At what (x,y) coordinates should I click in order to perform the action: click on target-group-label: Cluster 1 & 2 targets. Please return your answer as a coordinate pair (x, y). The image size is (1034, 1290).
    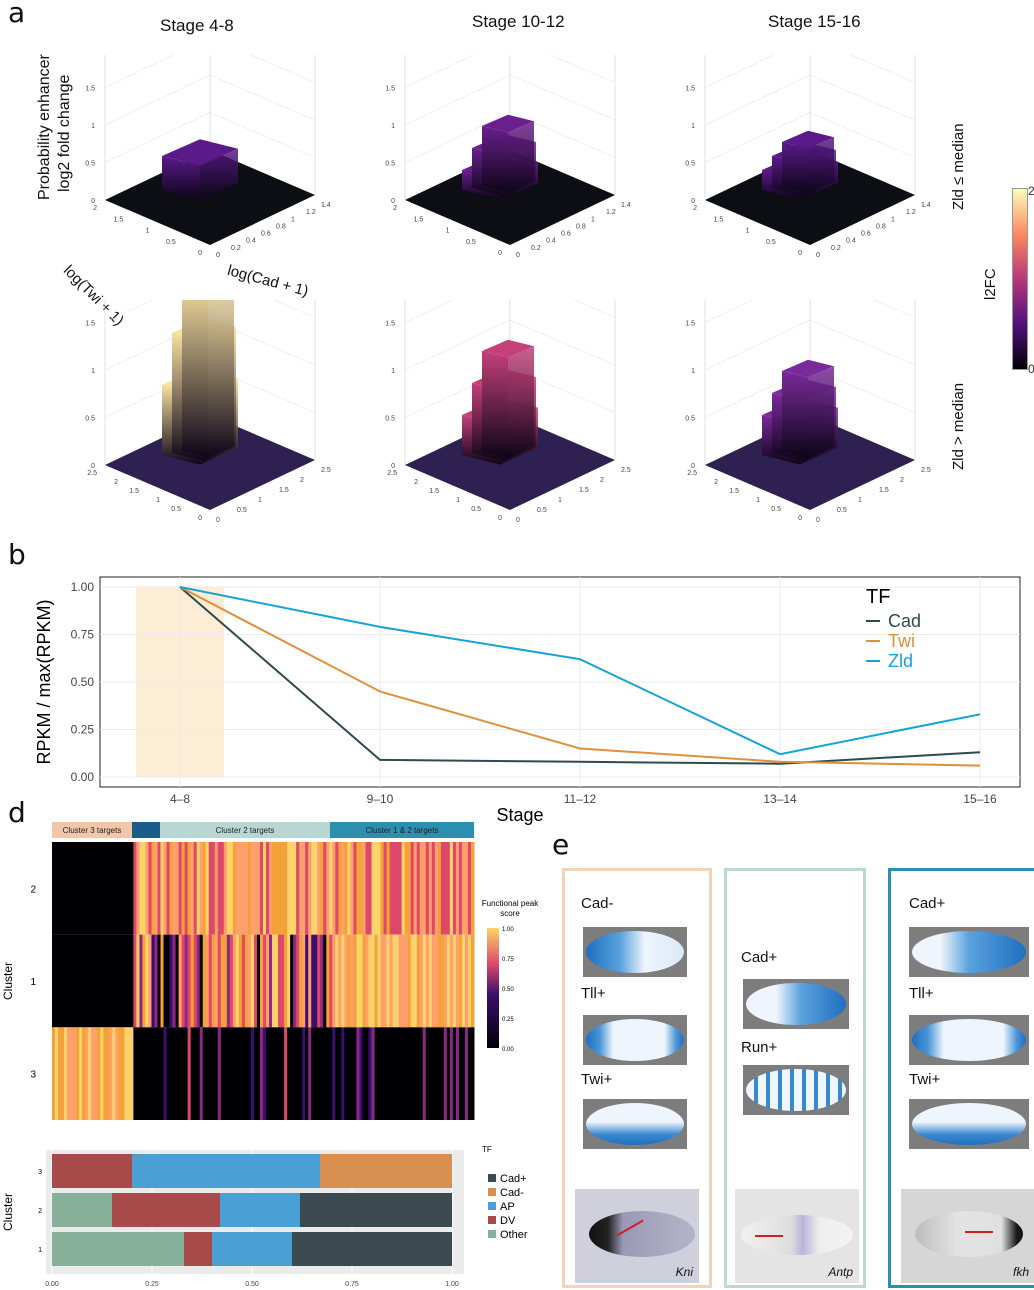
    Looking at the image, I should click on (402, 830).